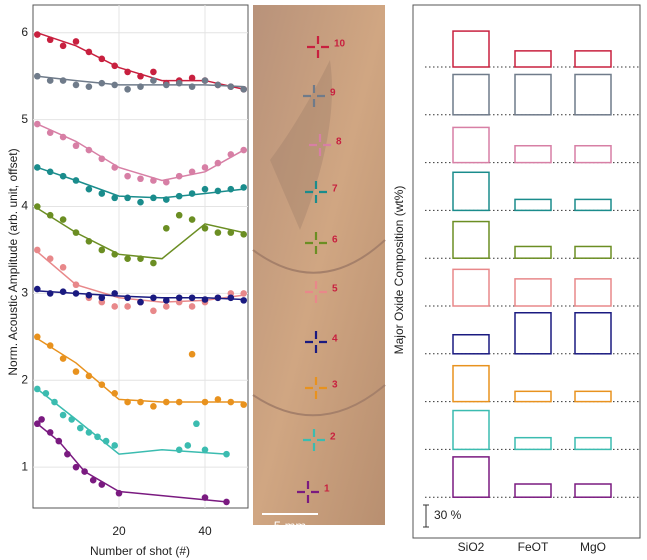  Describe the element at coordinates (205, 531) in the screenshot. I see `x-tick-label: 40` at that location.